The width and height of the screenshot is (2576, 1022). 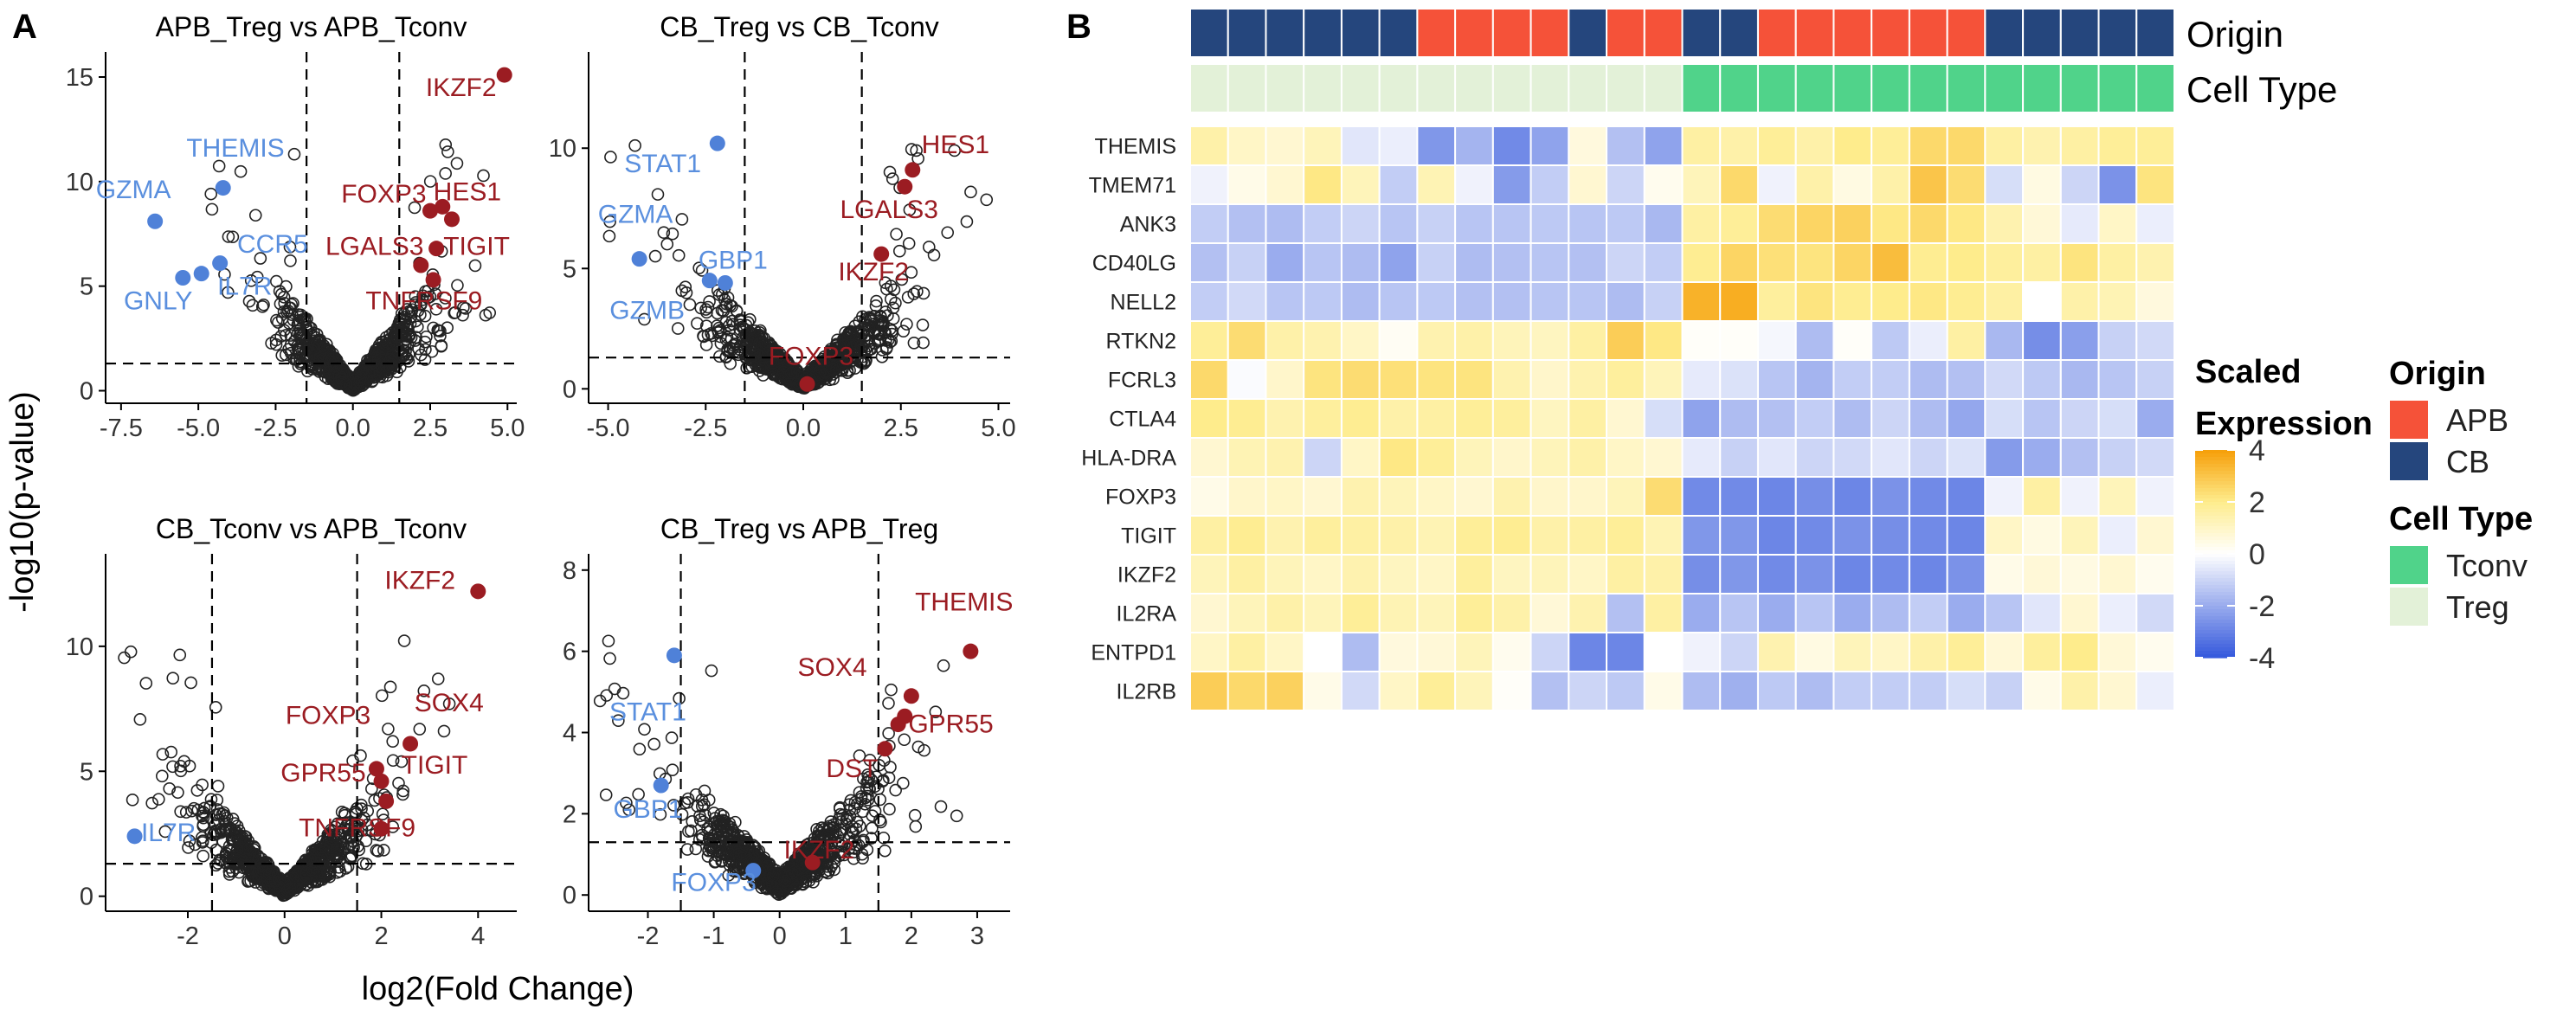 What do you see at coordinates (275, 428) in the screenshot?
I see `x-tick-label: -2.5` at bounding box center [275, 428].